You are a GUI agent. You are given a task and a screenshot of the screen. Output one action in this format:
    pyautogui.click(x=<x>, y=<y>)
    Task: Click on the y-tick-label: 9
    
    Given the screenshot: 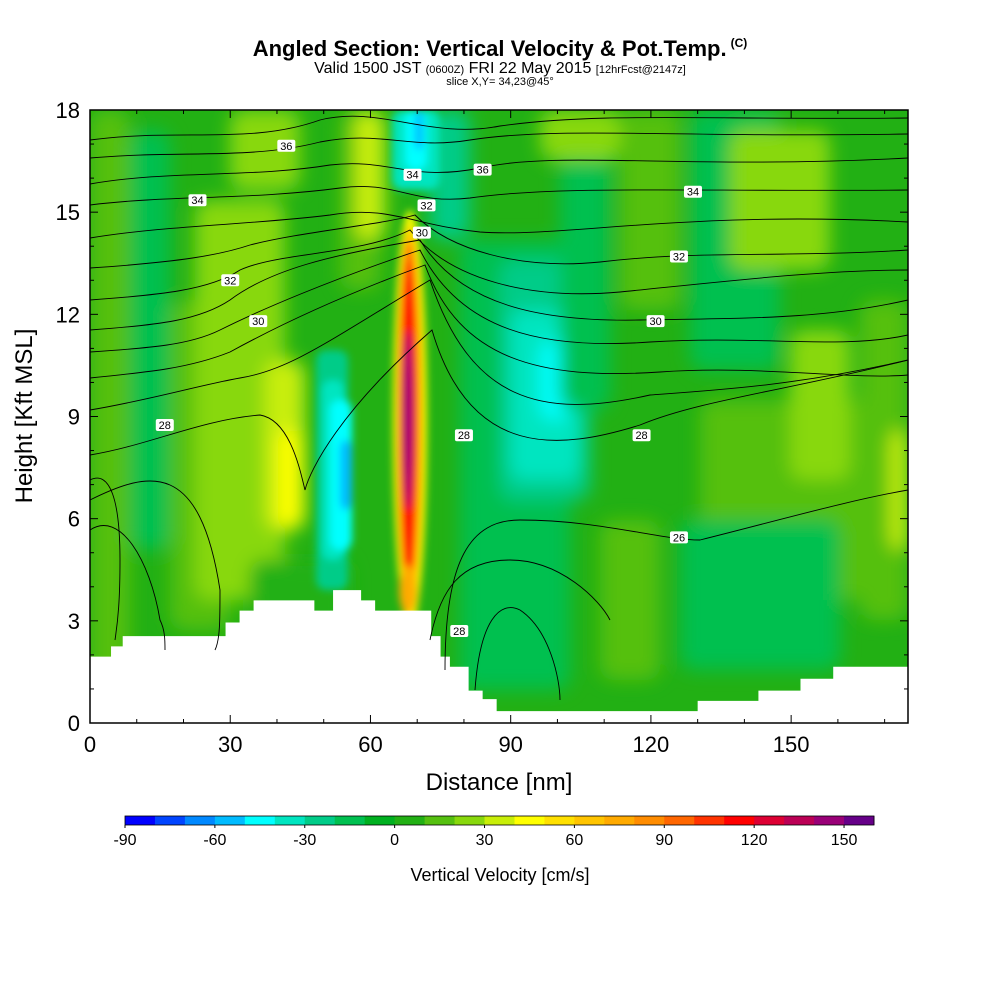 What is the action you would take?
    pyautogui.click(x=74, y=417)
    